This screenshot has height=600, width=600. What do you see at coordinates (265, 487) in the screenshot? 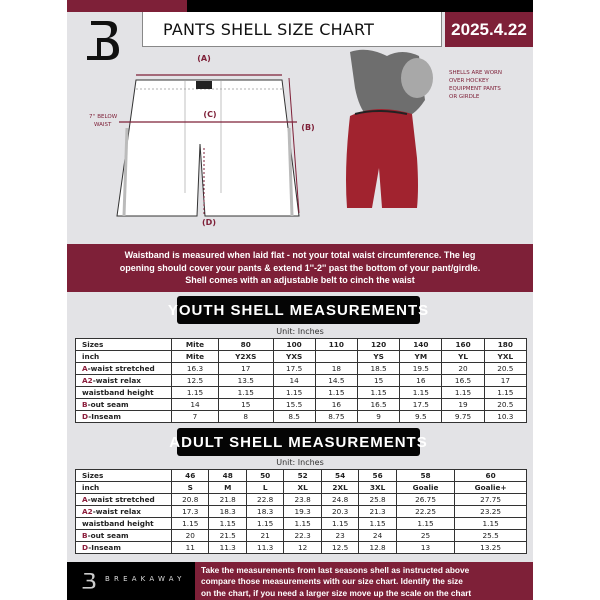
I see `table-cell: L` at bounding box center [265, 487].